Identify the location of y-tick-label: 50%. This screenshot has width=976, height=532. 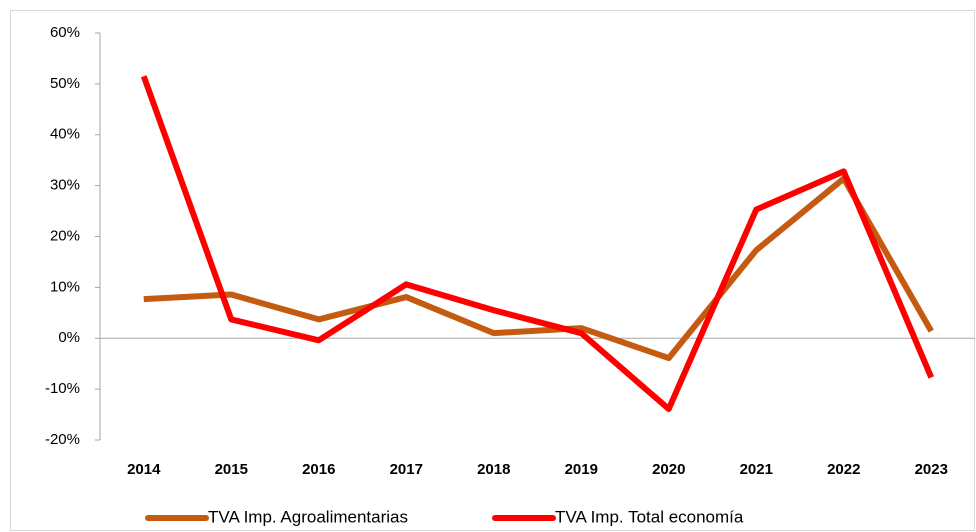
(65, 83).